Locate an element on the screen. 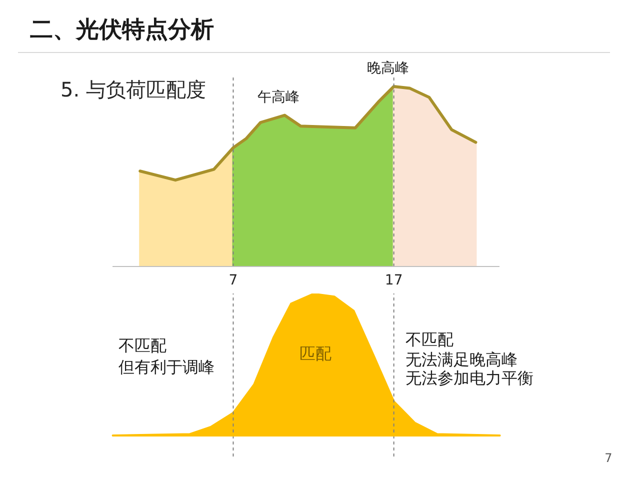 This screenshot has width=640, height=480. annotation: 但有利于调峰 is located at coordinates (166, 367).